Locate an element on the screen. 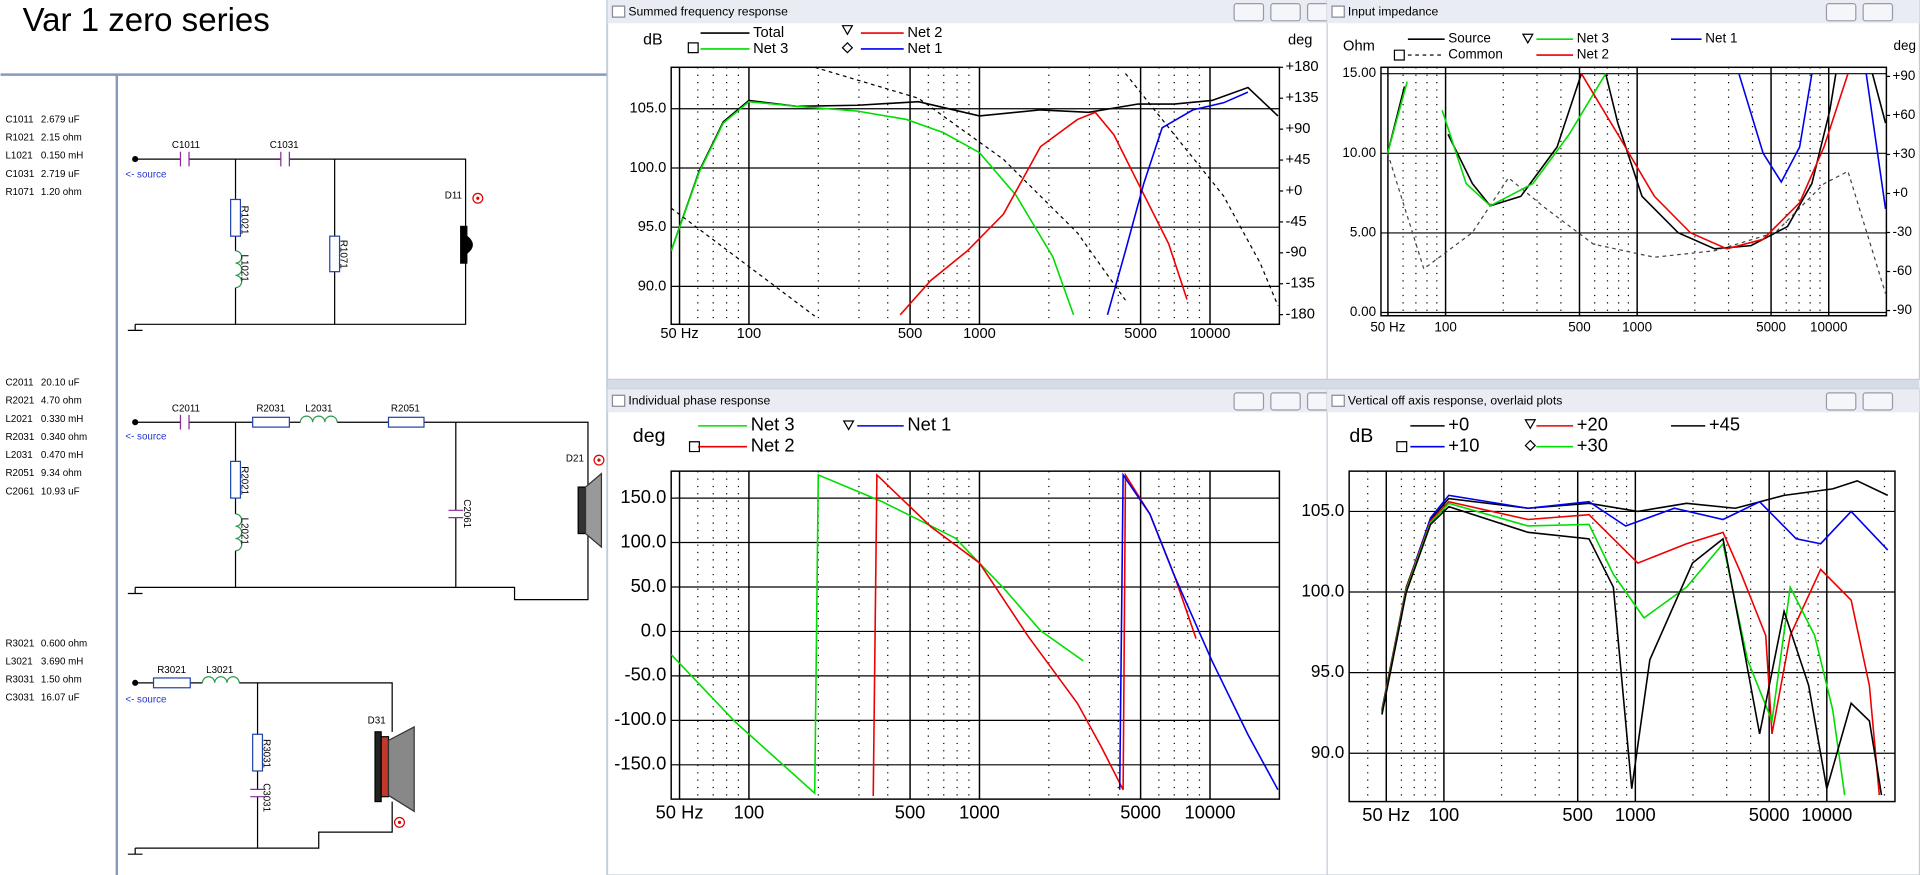  y2-tick-label: -135 is located at coordinates (1300, 284).